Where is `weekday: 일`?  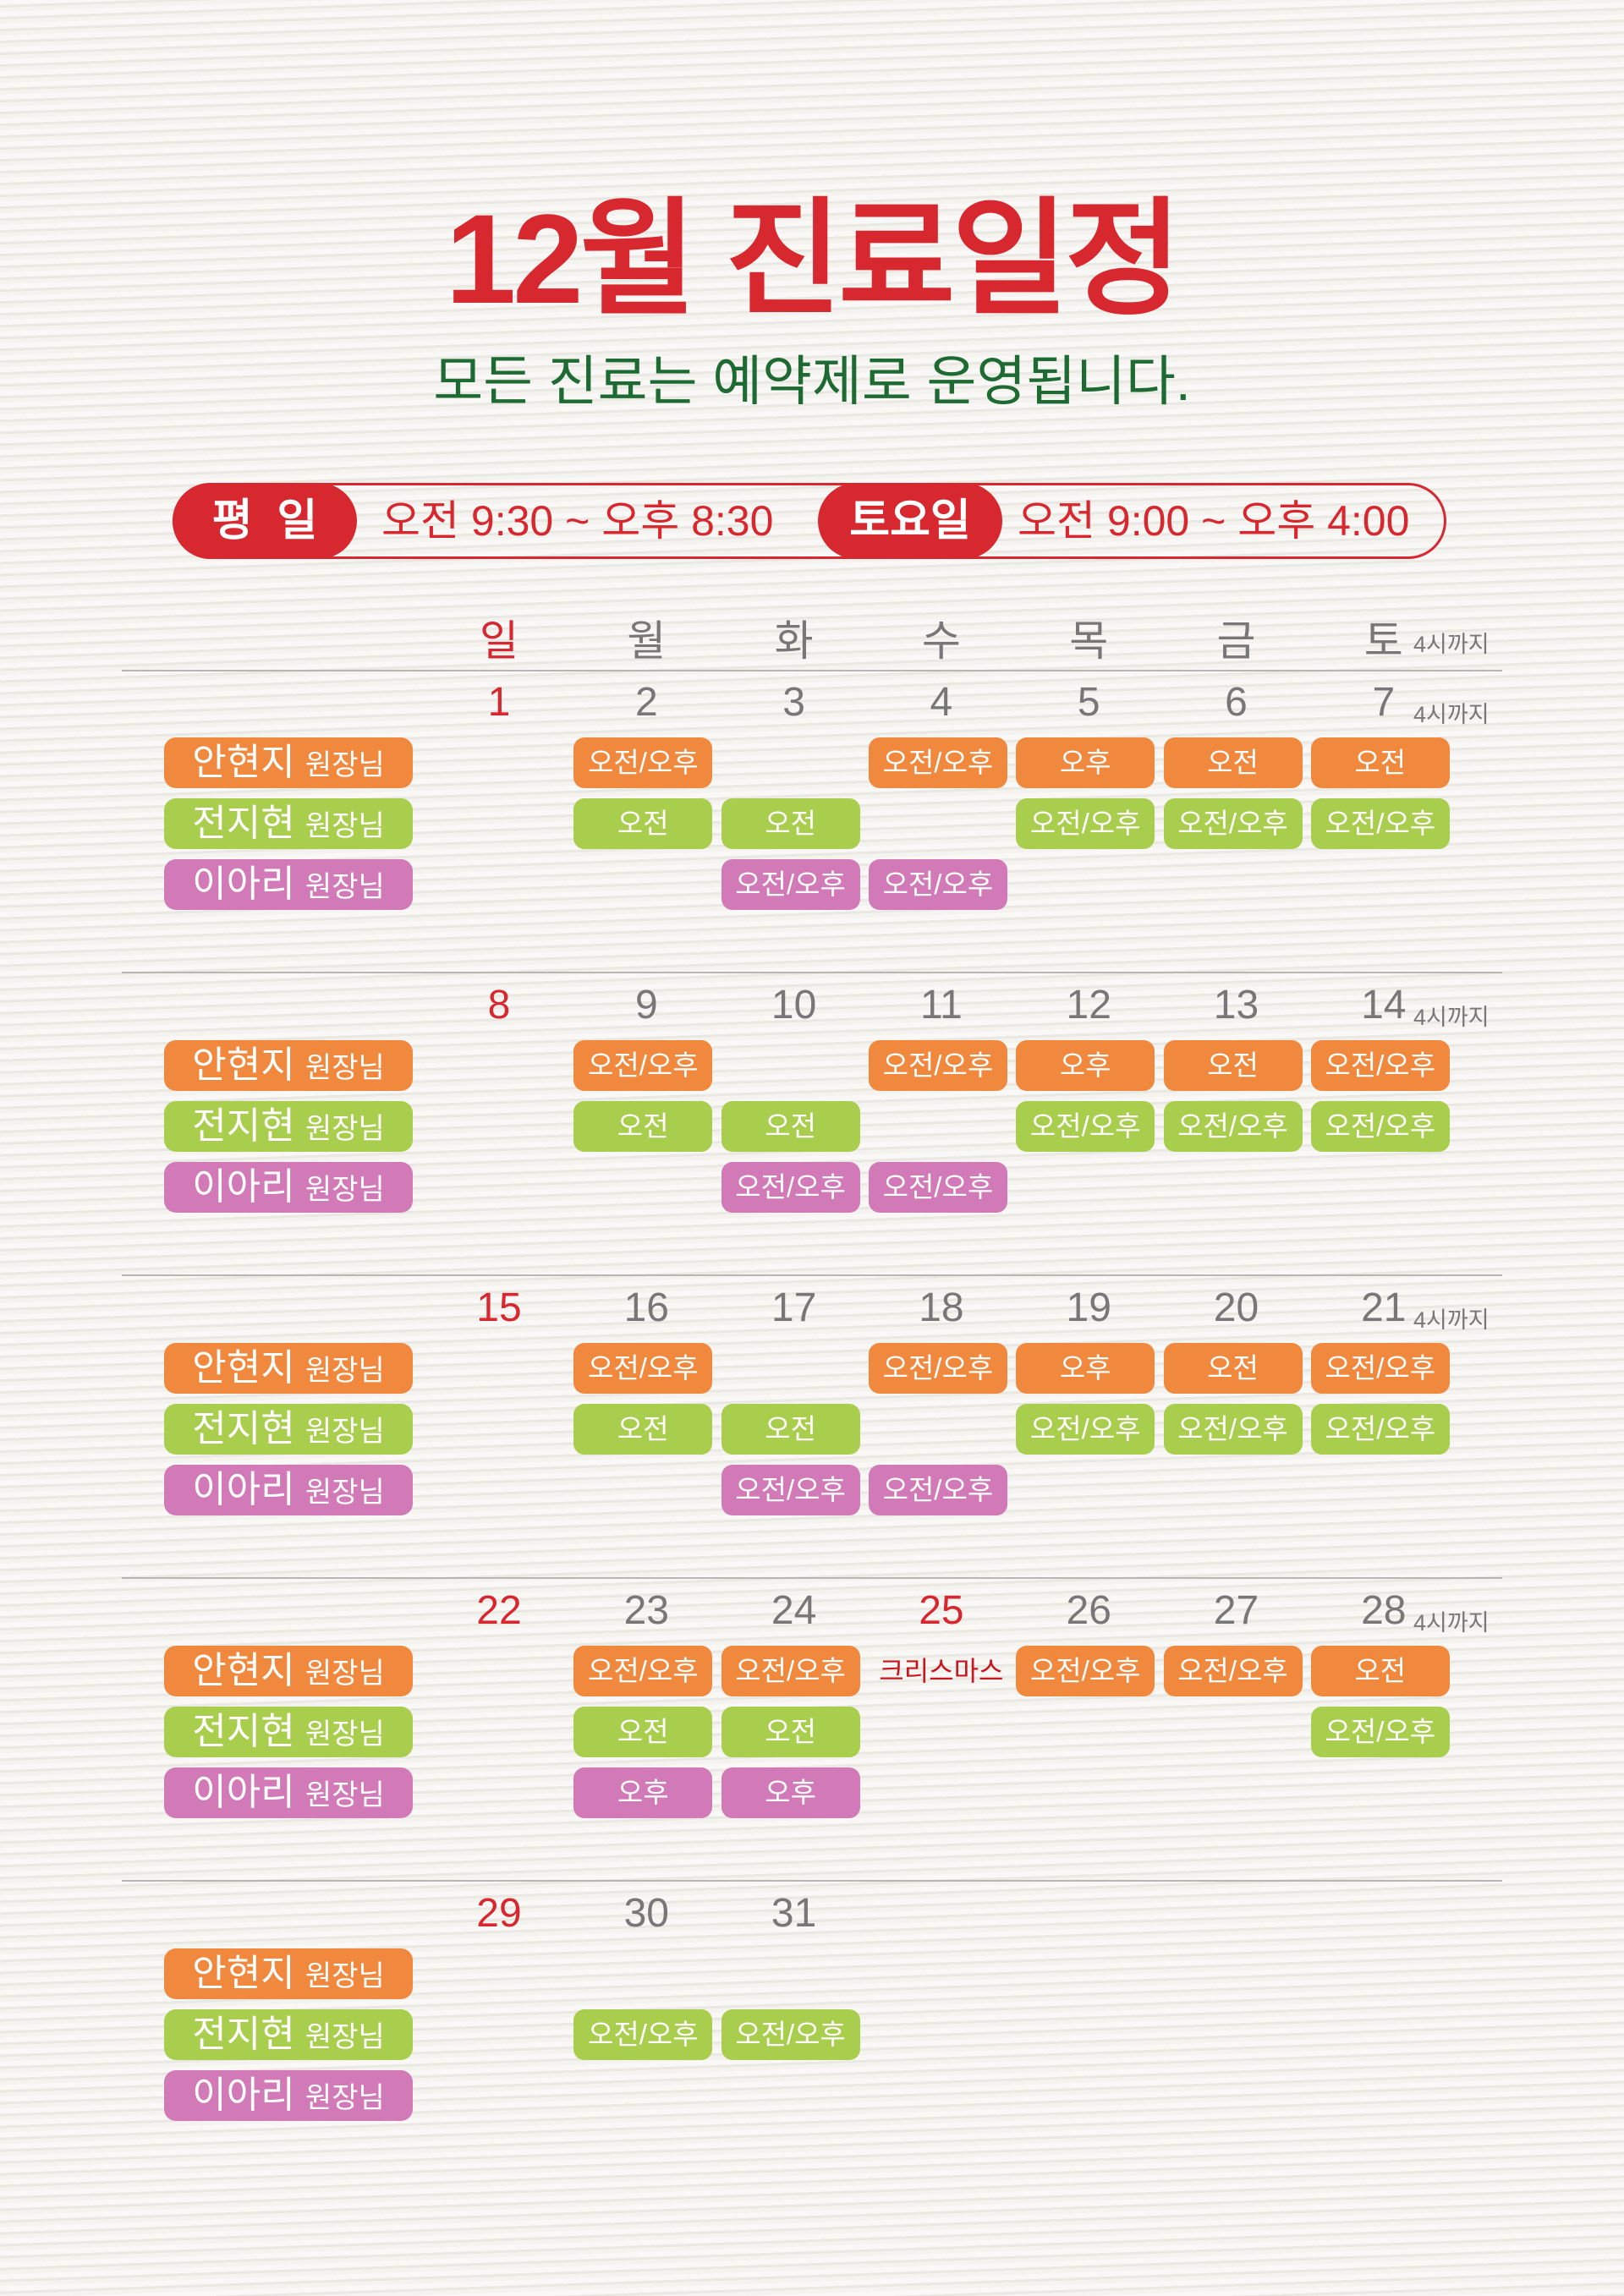 weekday: 일 is located at coordinates (499, 641).